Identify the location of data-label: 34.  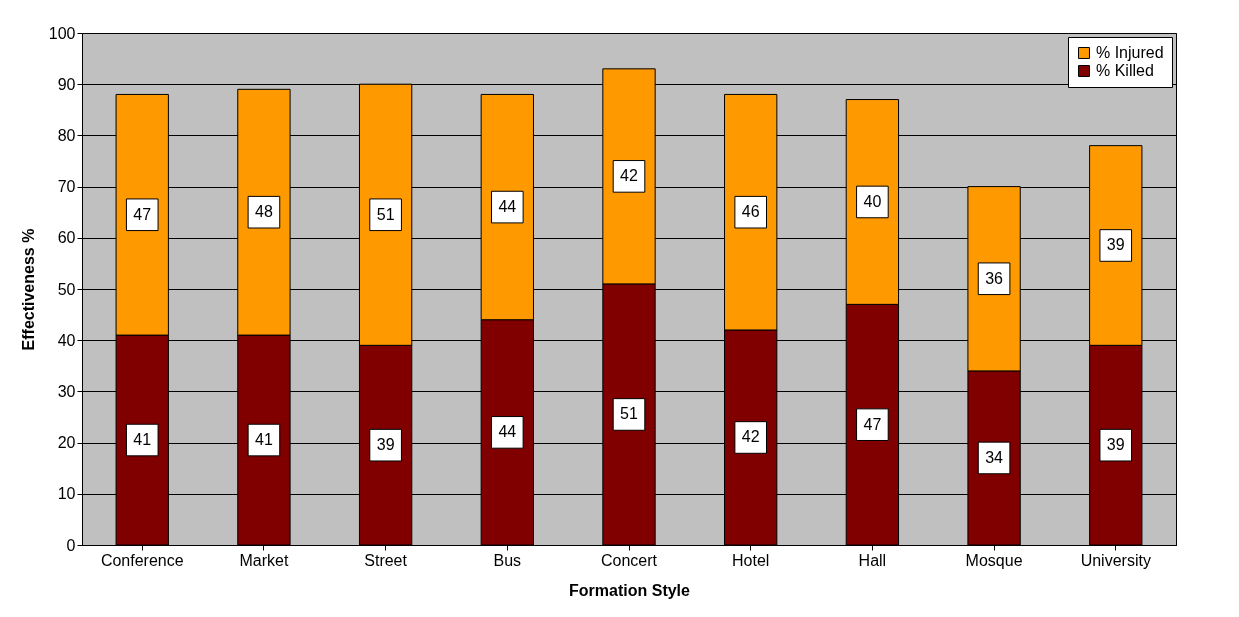
(994, 457).